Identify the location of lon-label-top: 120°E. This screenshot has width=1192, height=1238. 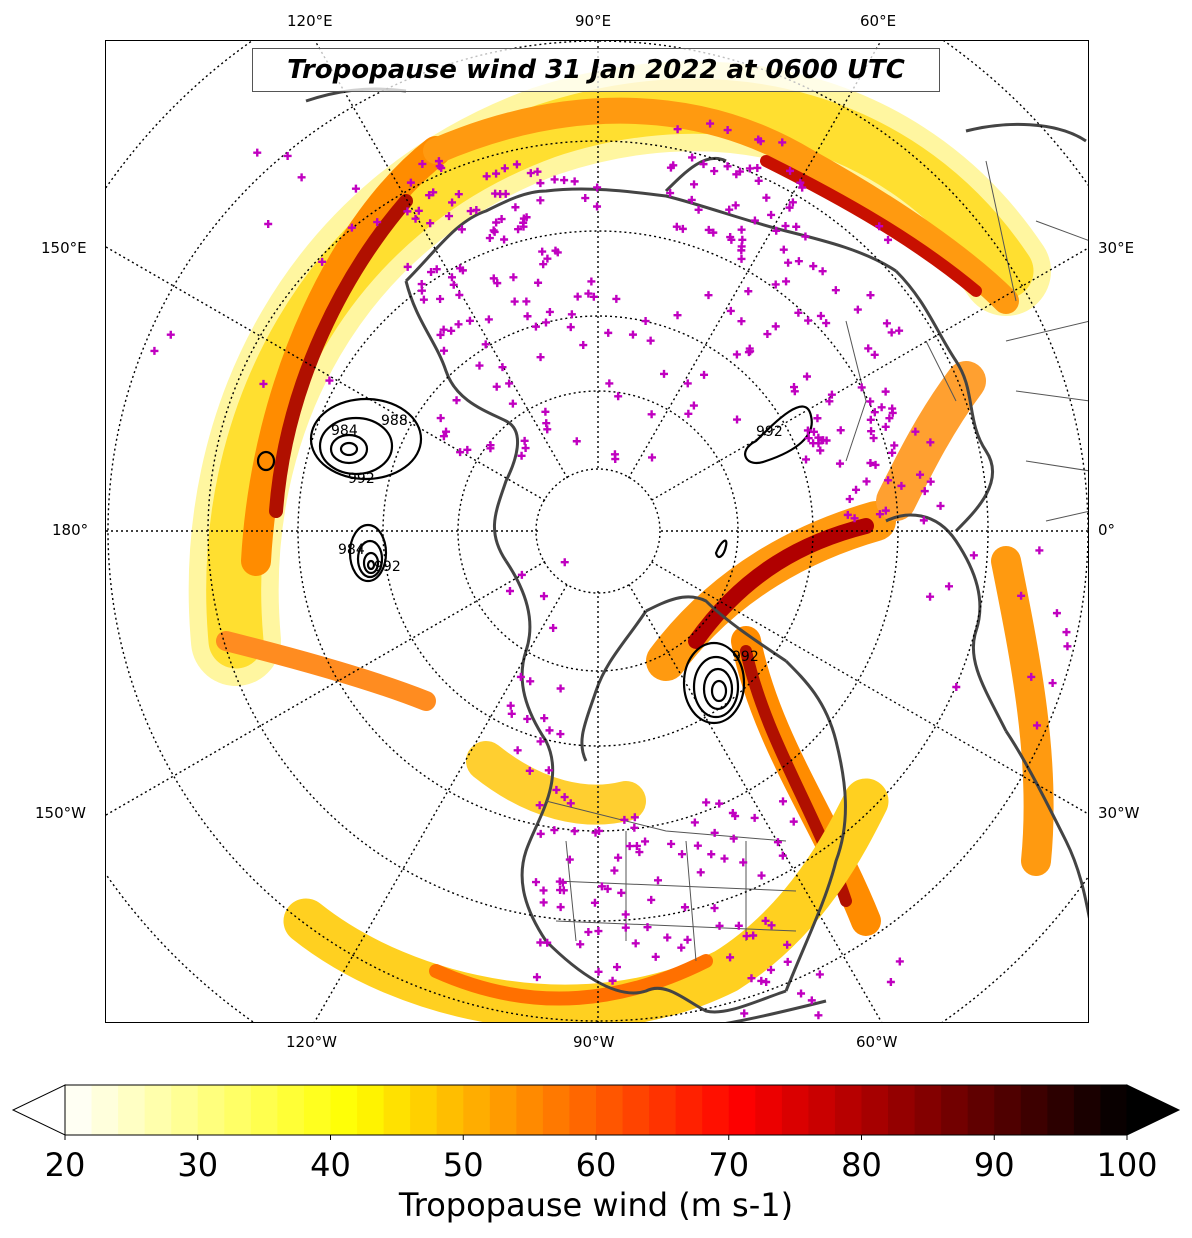
(310, 21).